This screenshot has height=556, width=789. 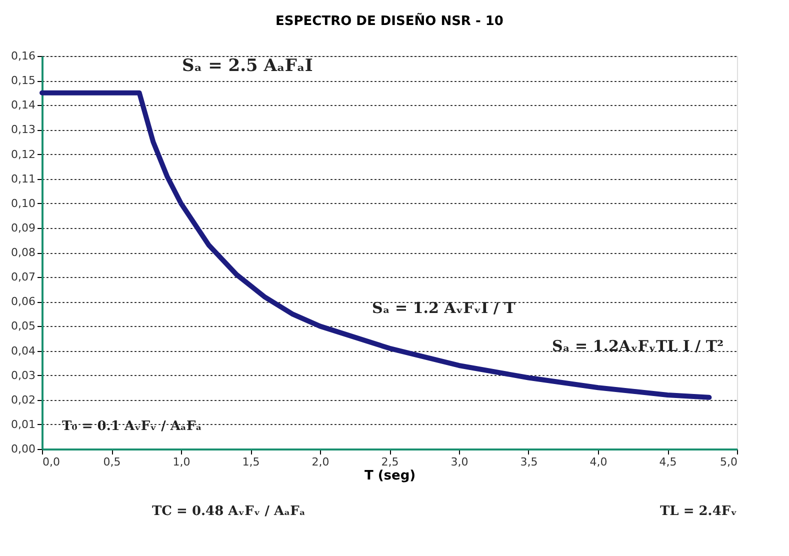 What do you see at coordinates (251, 462) in the screenshot?
I see `x-tick-label: 1,5` at bounding box center [251, 462].